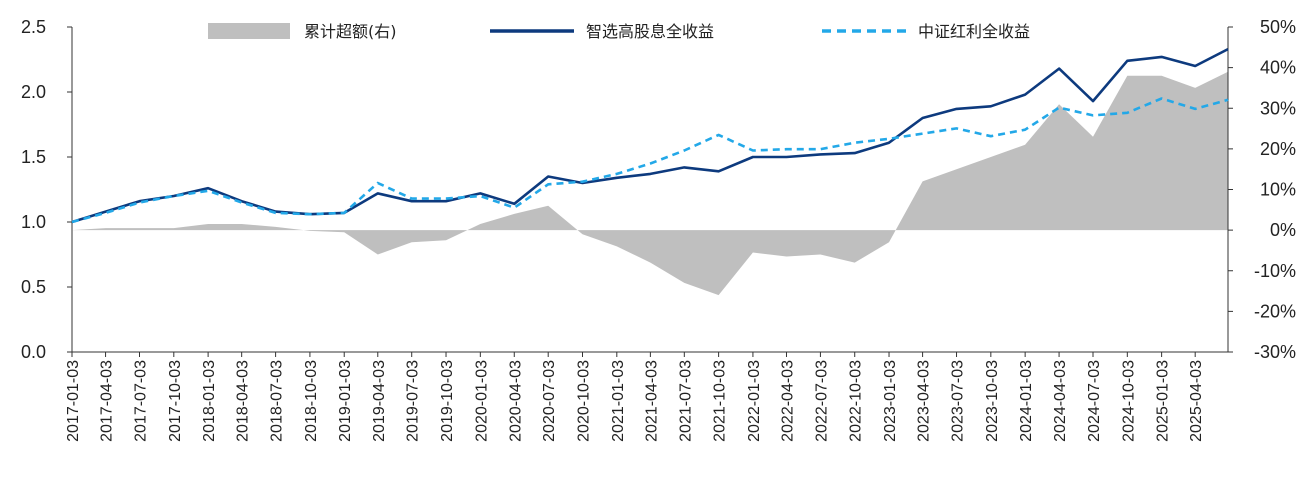 This screenshot has width=1305, height=498. Describe the element at coordinates (141, 401) in the screenshot. I see `x-tick-label: 2017-07-03` at that location.